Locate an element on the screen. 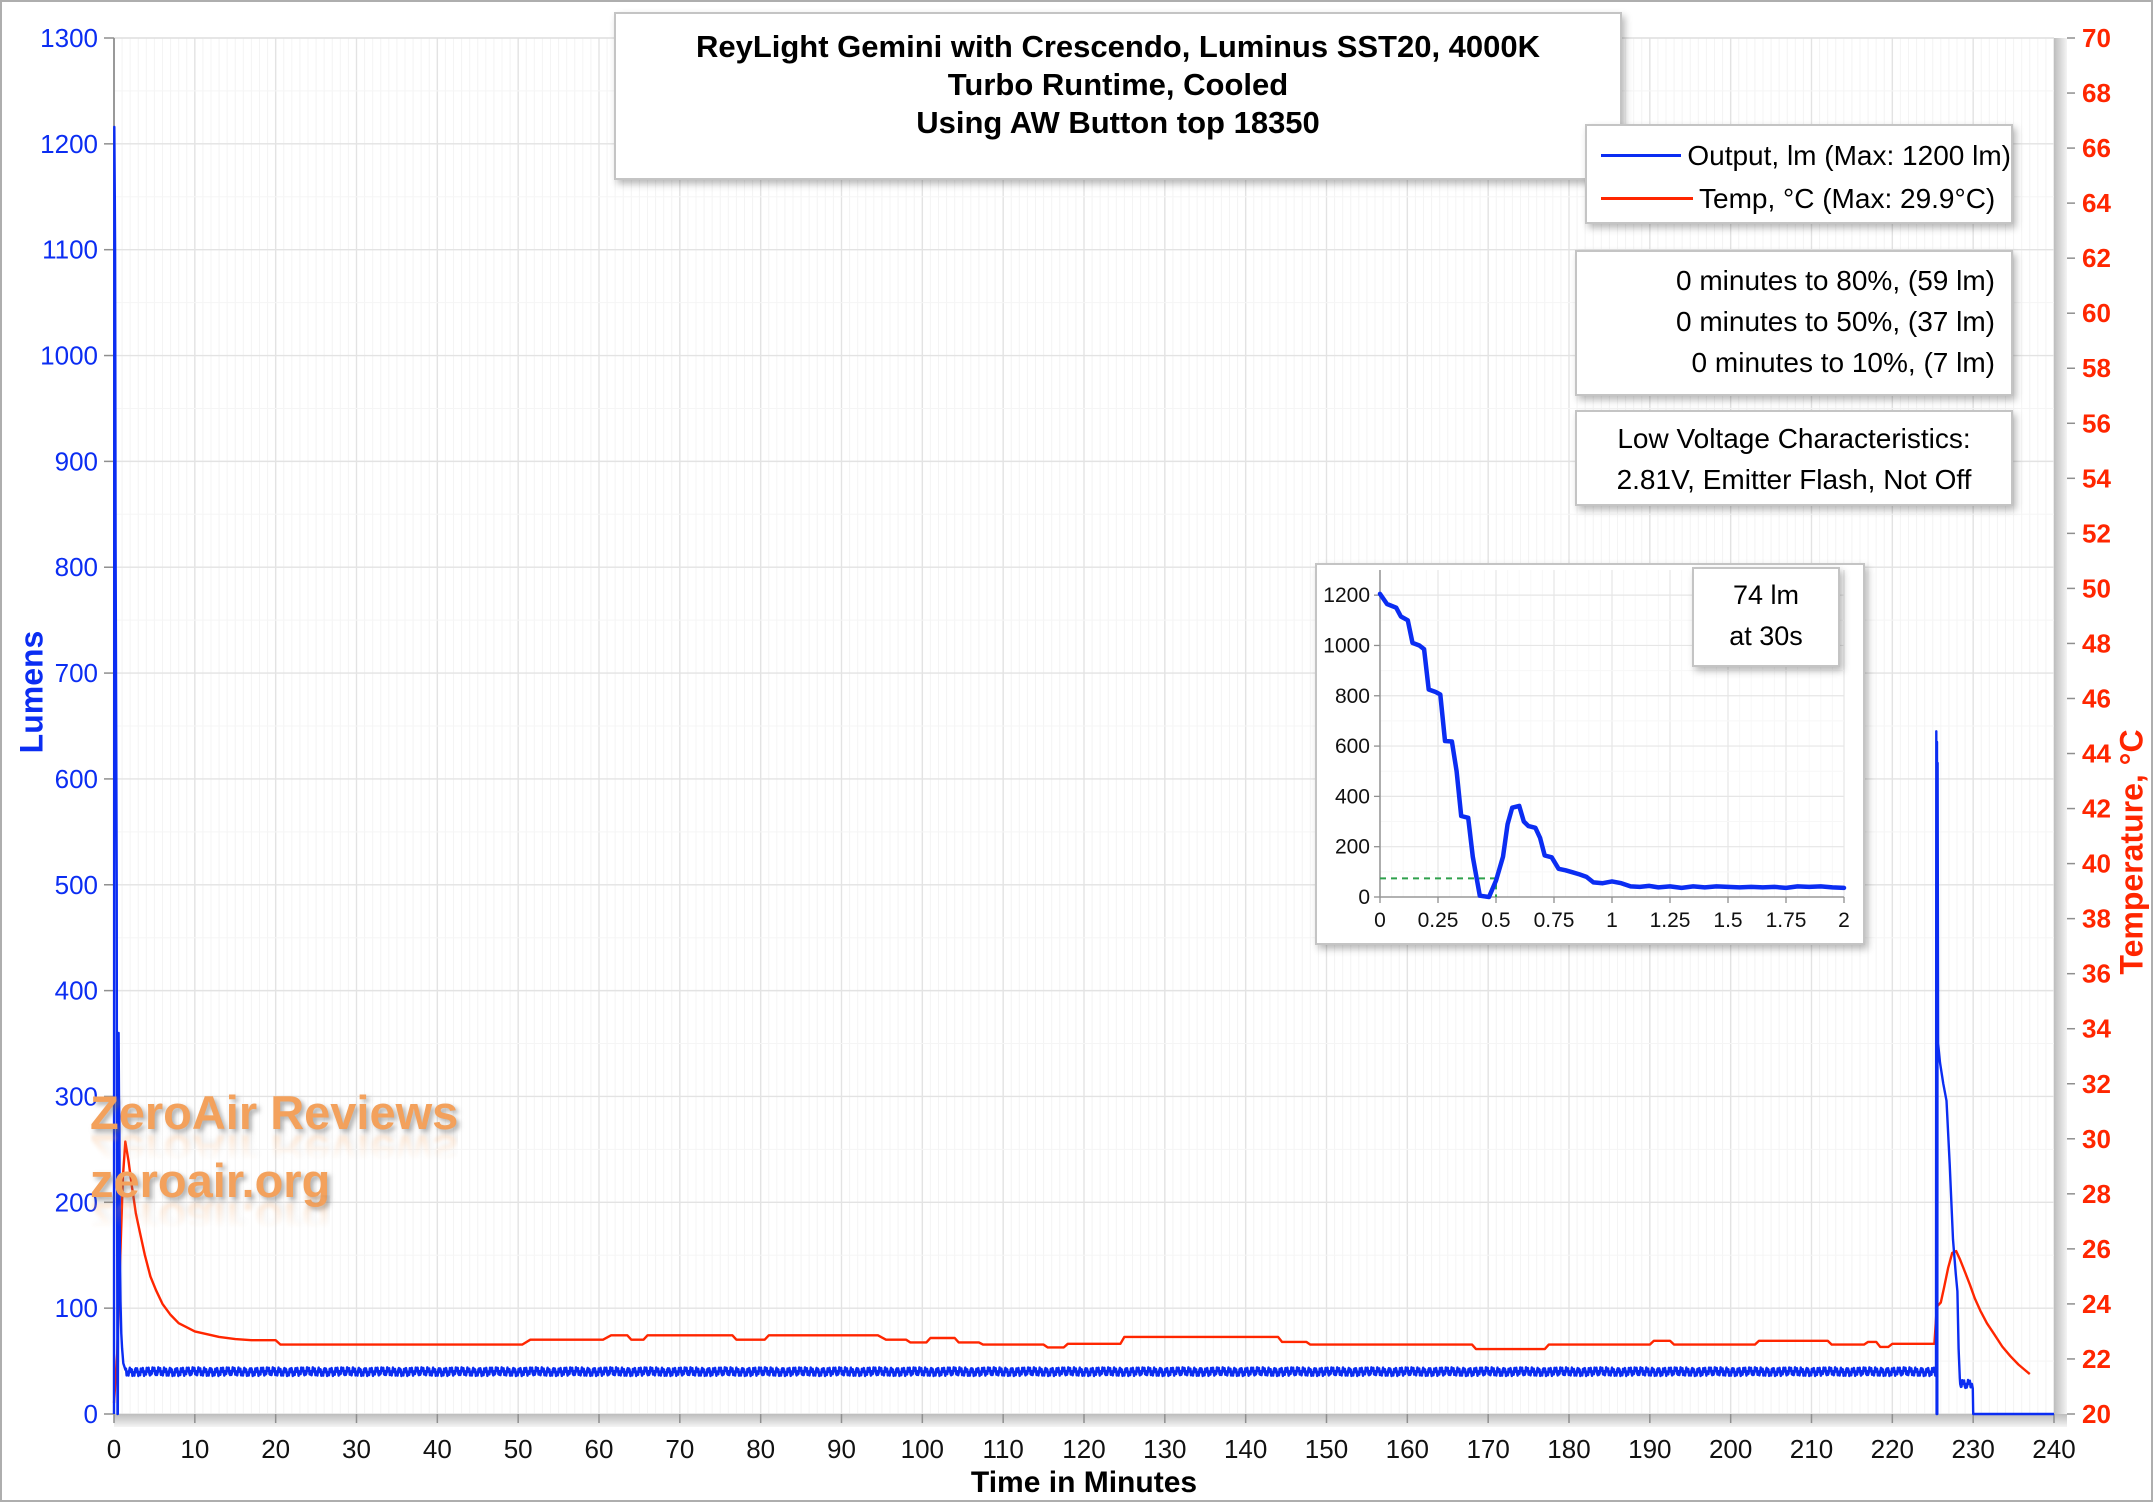 The height and width of the screenshot is (1504, 2153). y-right-tick-label: 44 is located at coordinates (2096, 754).